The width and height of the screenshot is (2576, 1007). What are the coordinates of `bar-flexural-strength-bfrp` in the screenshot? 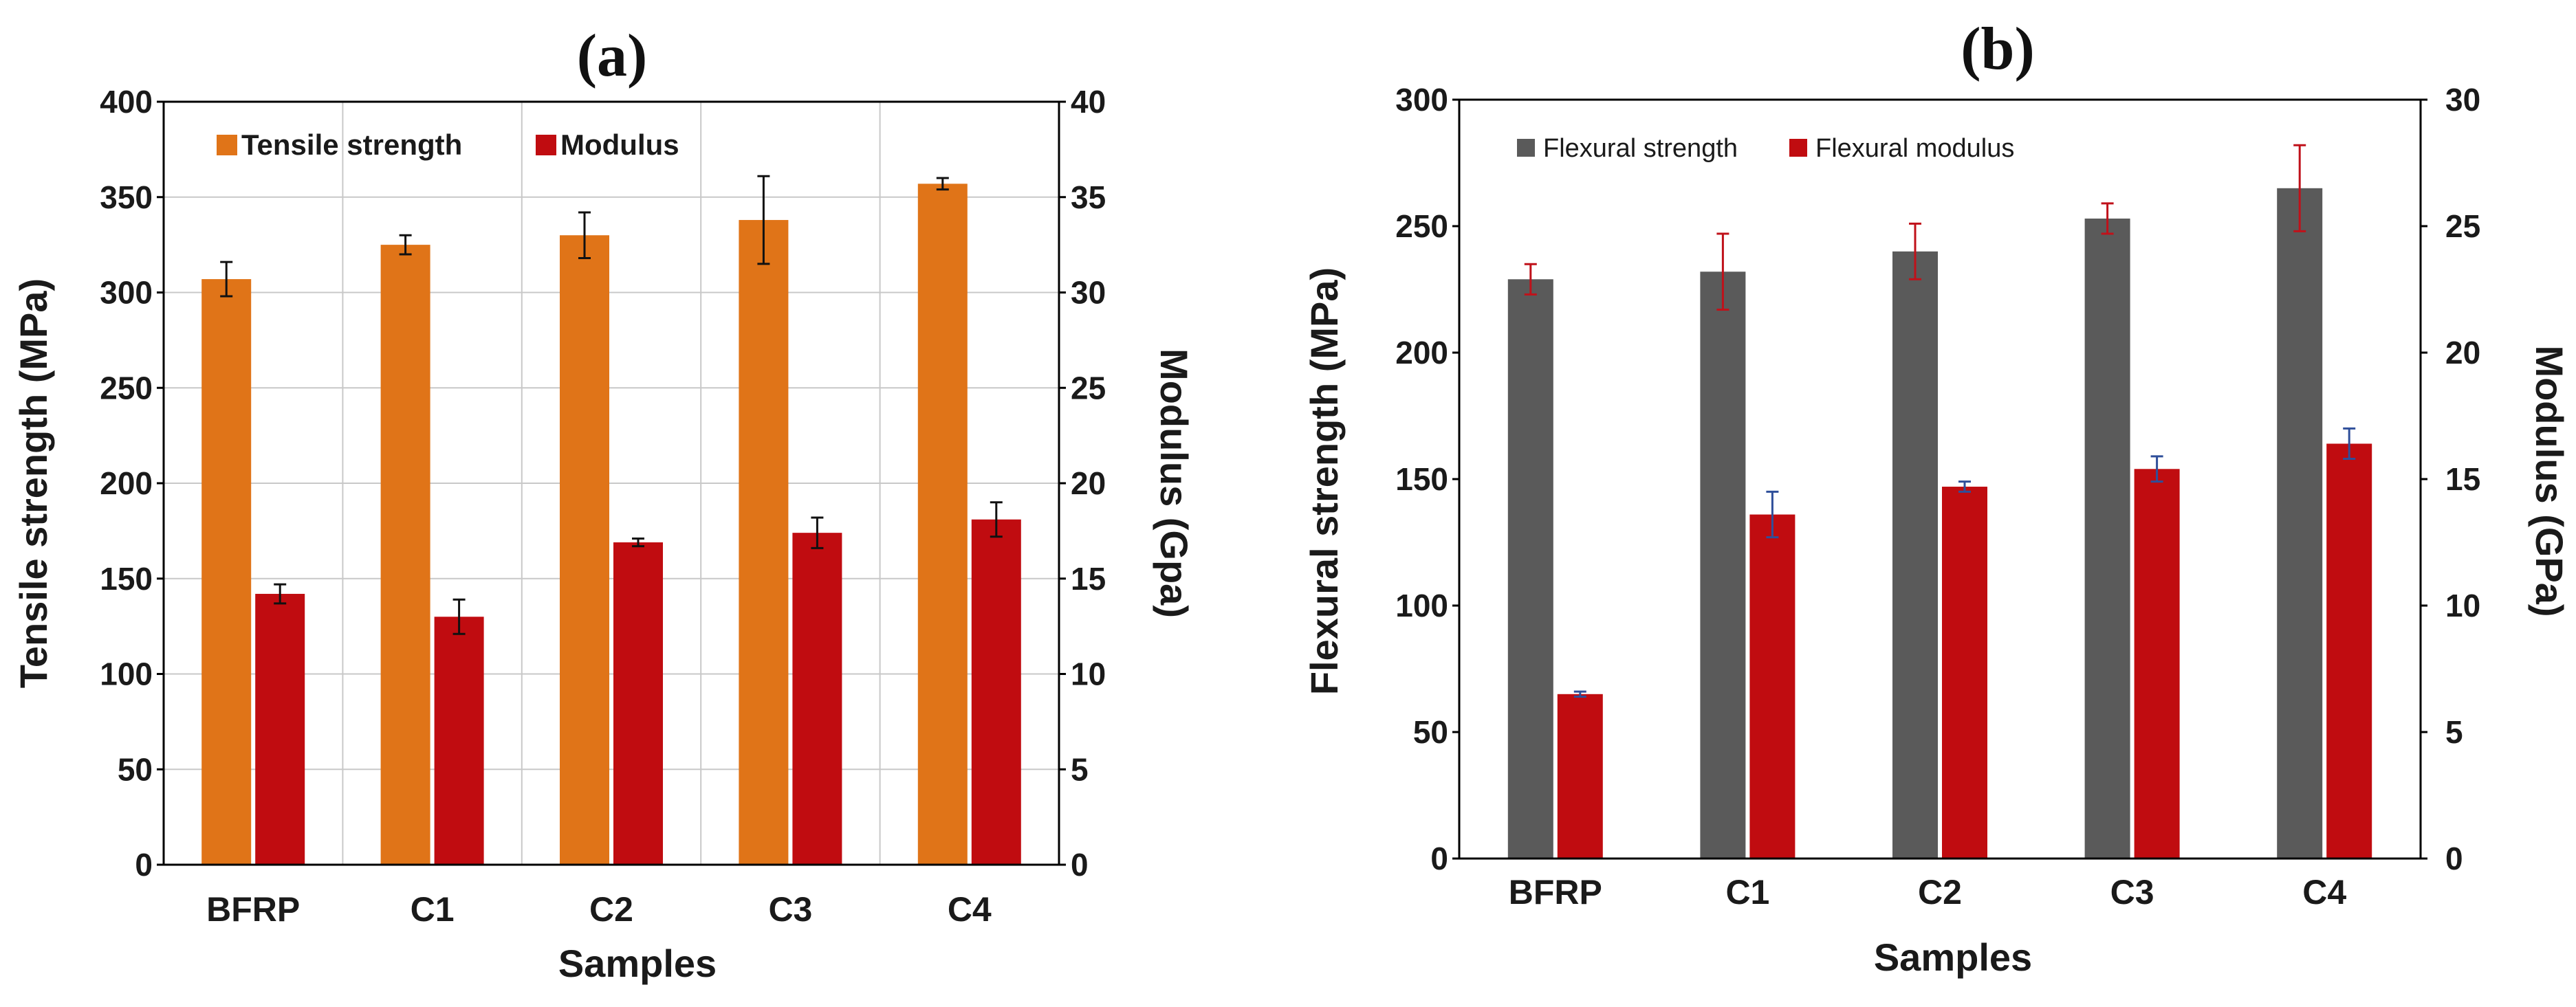 It's located at (1530, 569).